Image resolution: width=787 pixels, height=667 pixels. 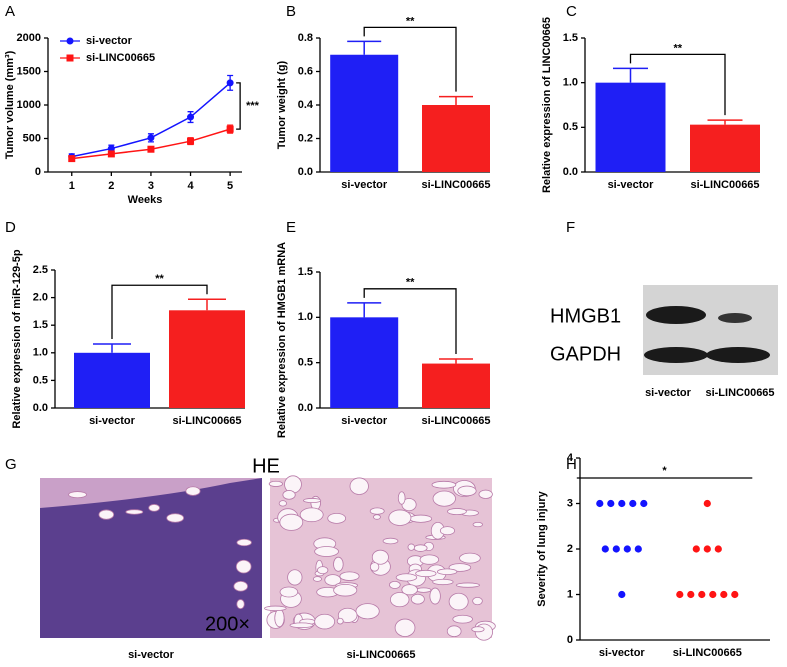 I want to click on y-axis-label: Severity of lung injury, so click(x=542, y=548).